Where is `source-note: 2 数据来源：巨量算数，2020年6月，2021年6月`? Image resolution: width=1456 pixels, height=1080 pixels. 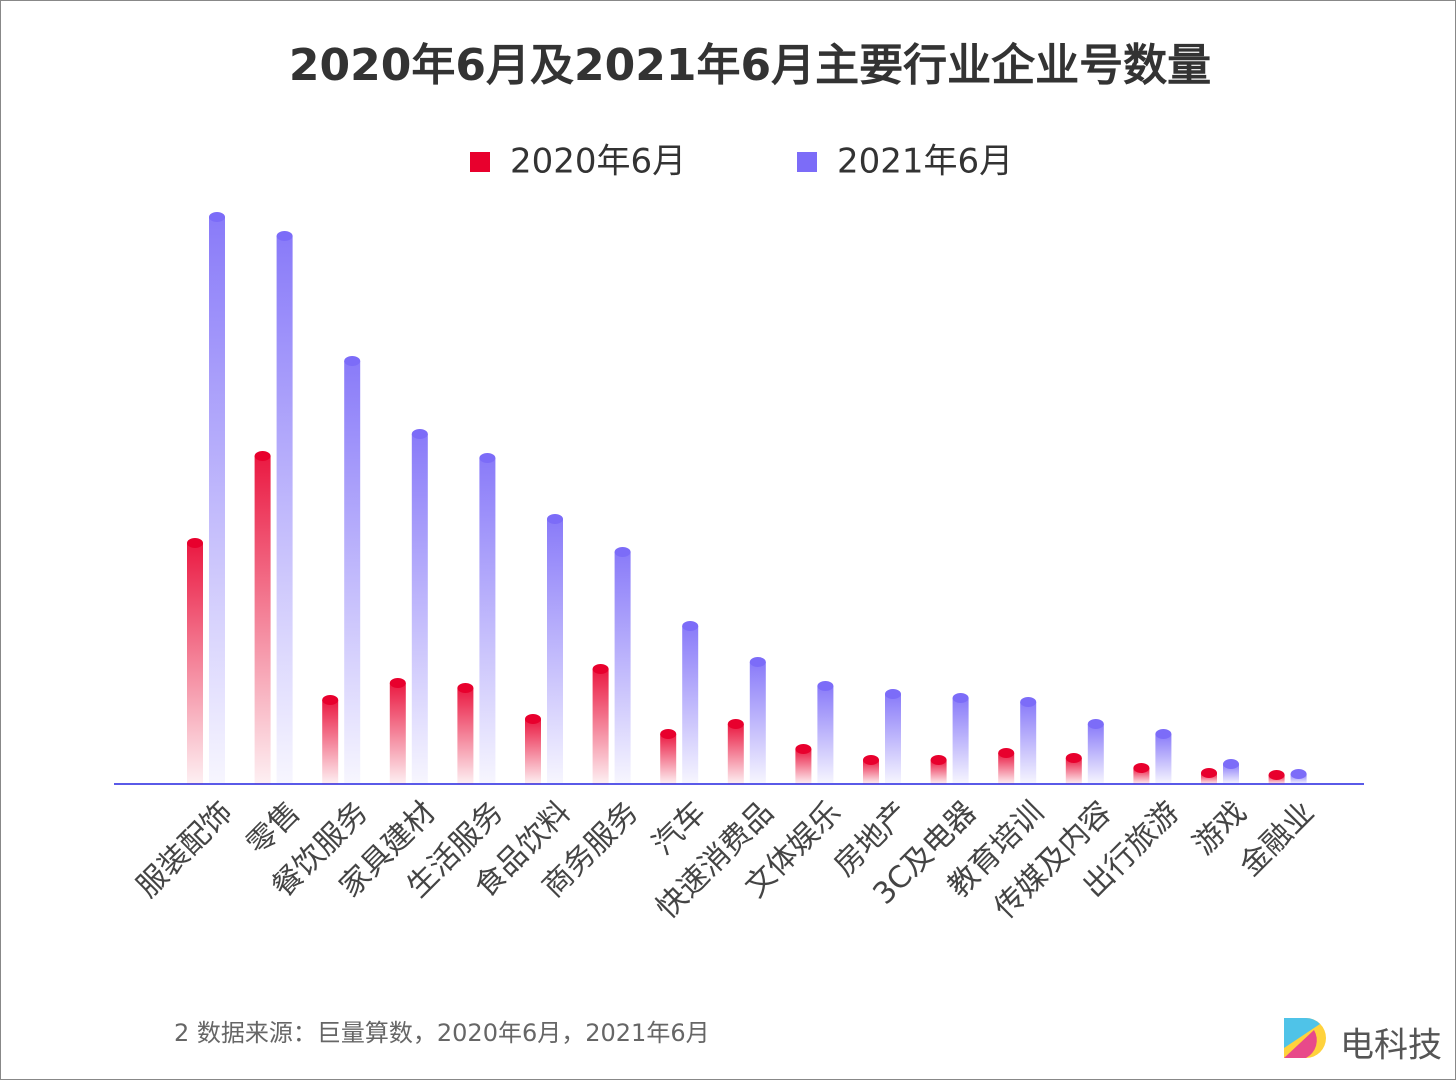
source-note: 2 数据来源：巨量算数，2020年6月，2021年6月 is located at coordinates (442, 1033).